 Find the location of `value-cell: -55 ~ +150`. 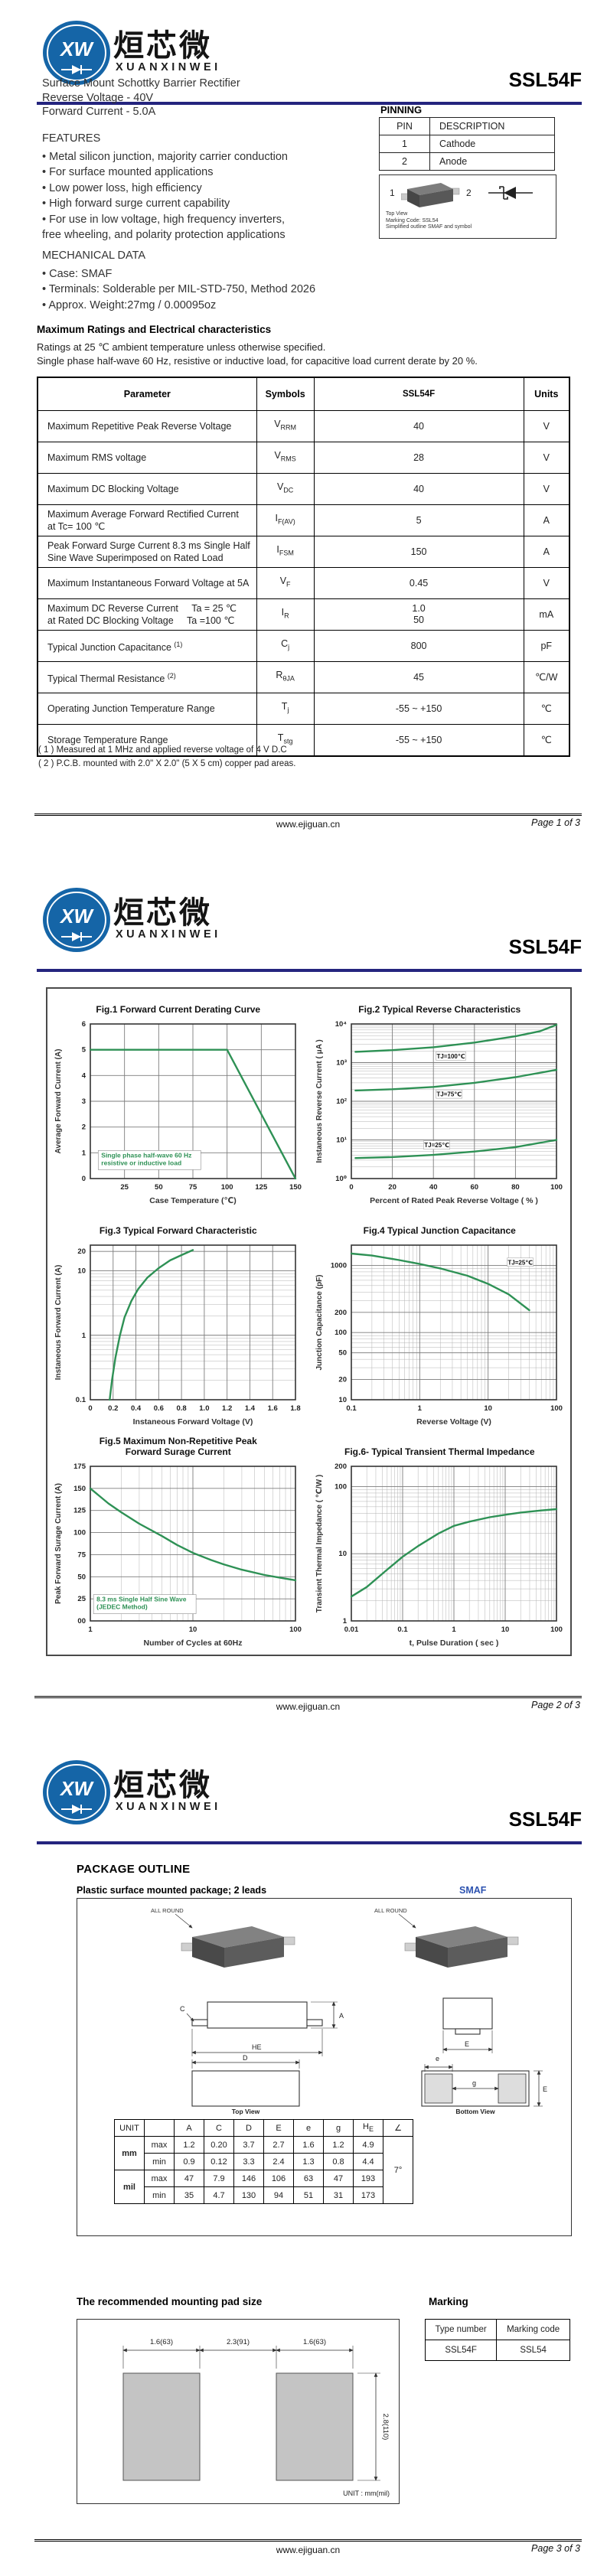

value-cell: -55 ~ +150 is located at coordinates (419, 709).